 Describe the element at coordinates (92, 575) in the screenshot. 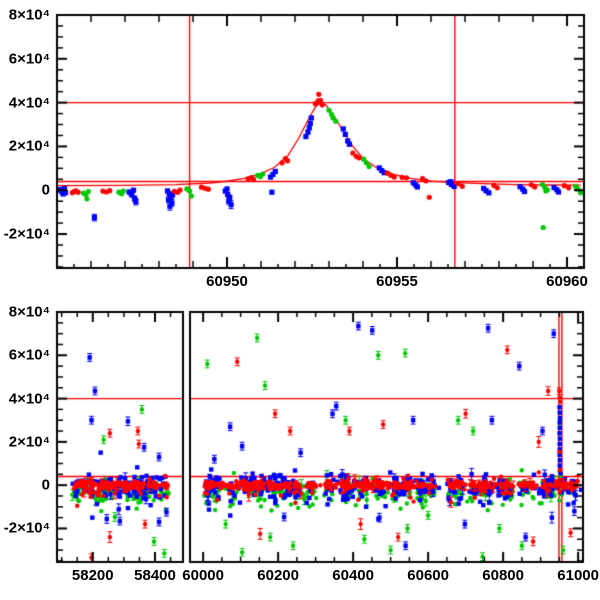

I see `x-tick-label-bottom: 58200` at that location.